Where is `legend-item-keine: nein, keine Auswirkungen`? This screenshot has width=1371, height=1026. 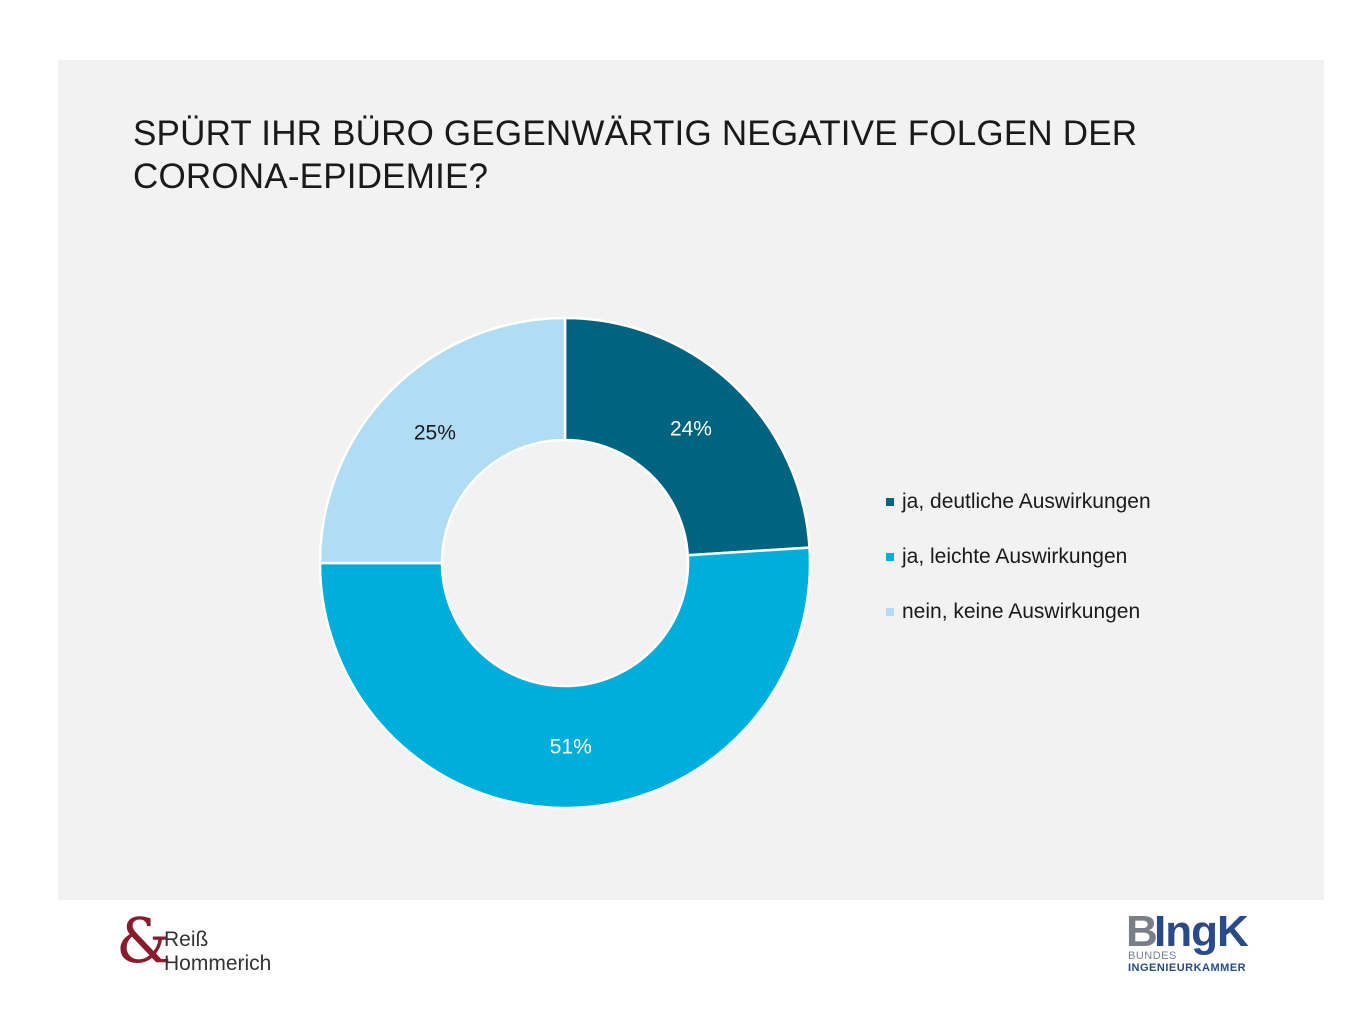
legend-item-keine: nein, keine Auswirkungen is located at coordinates (1018, 611).